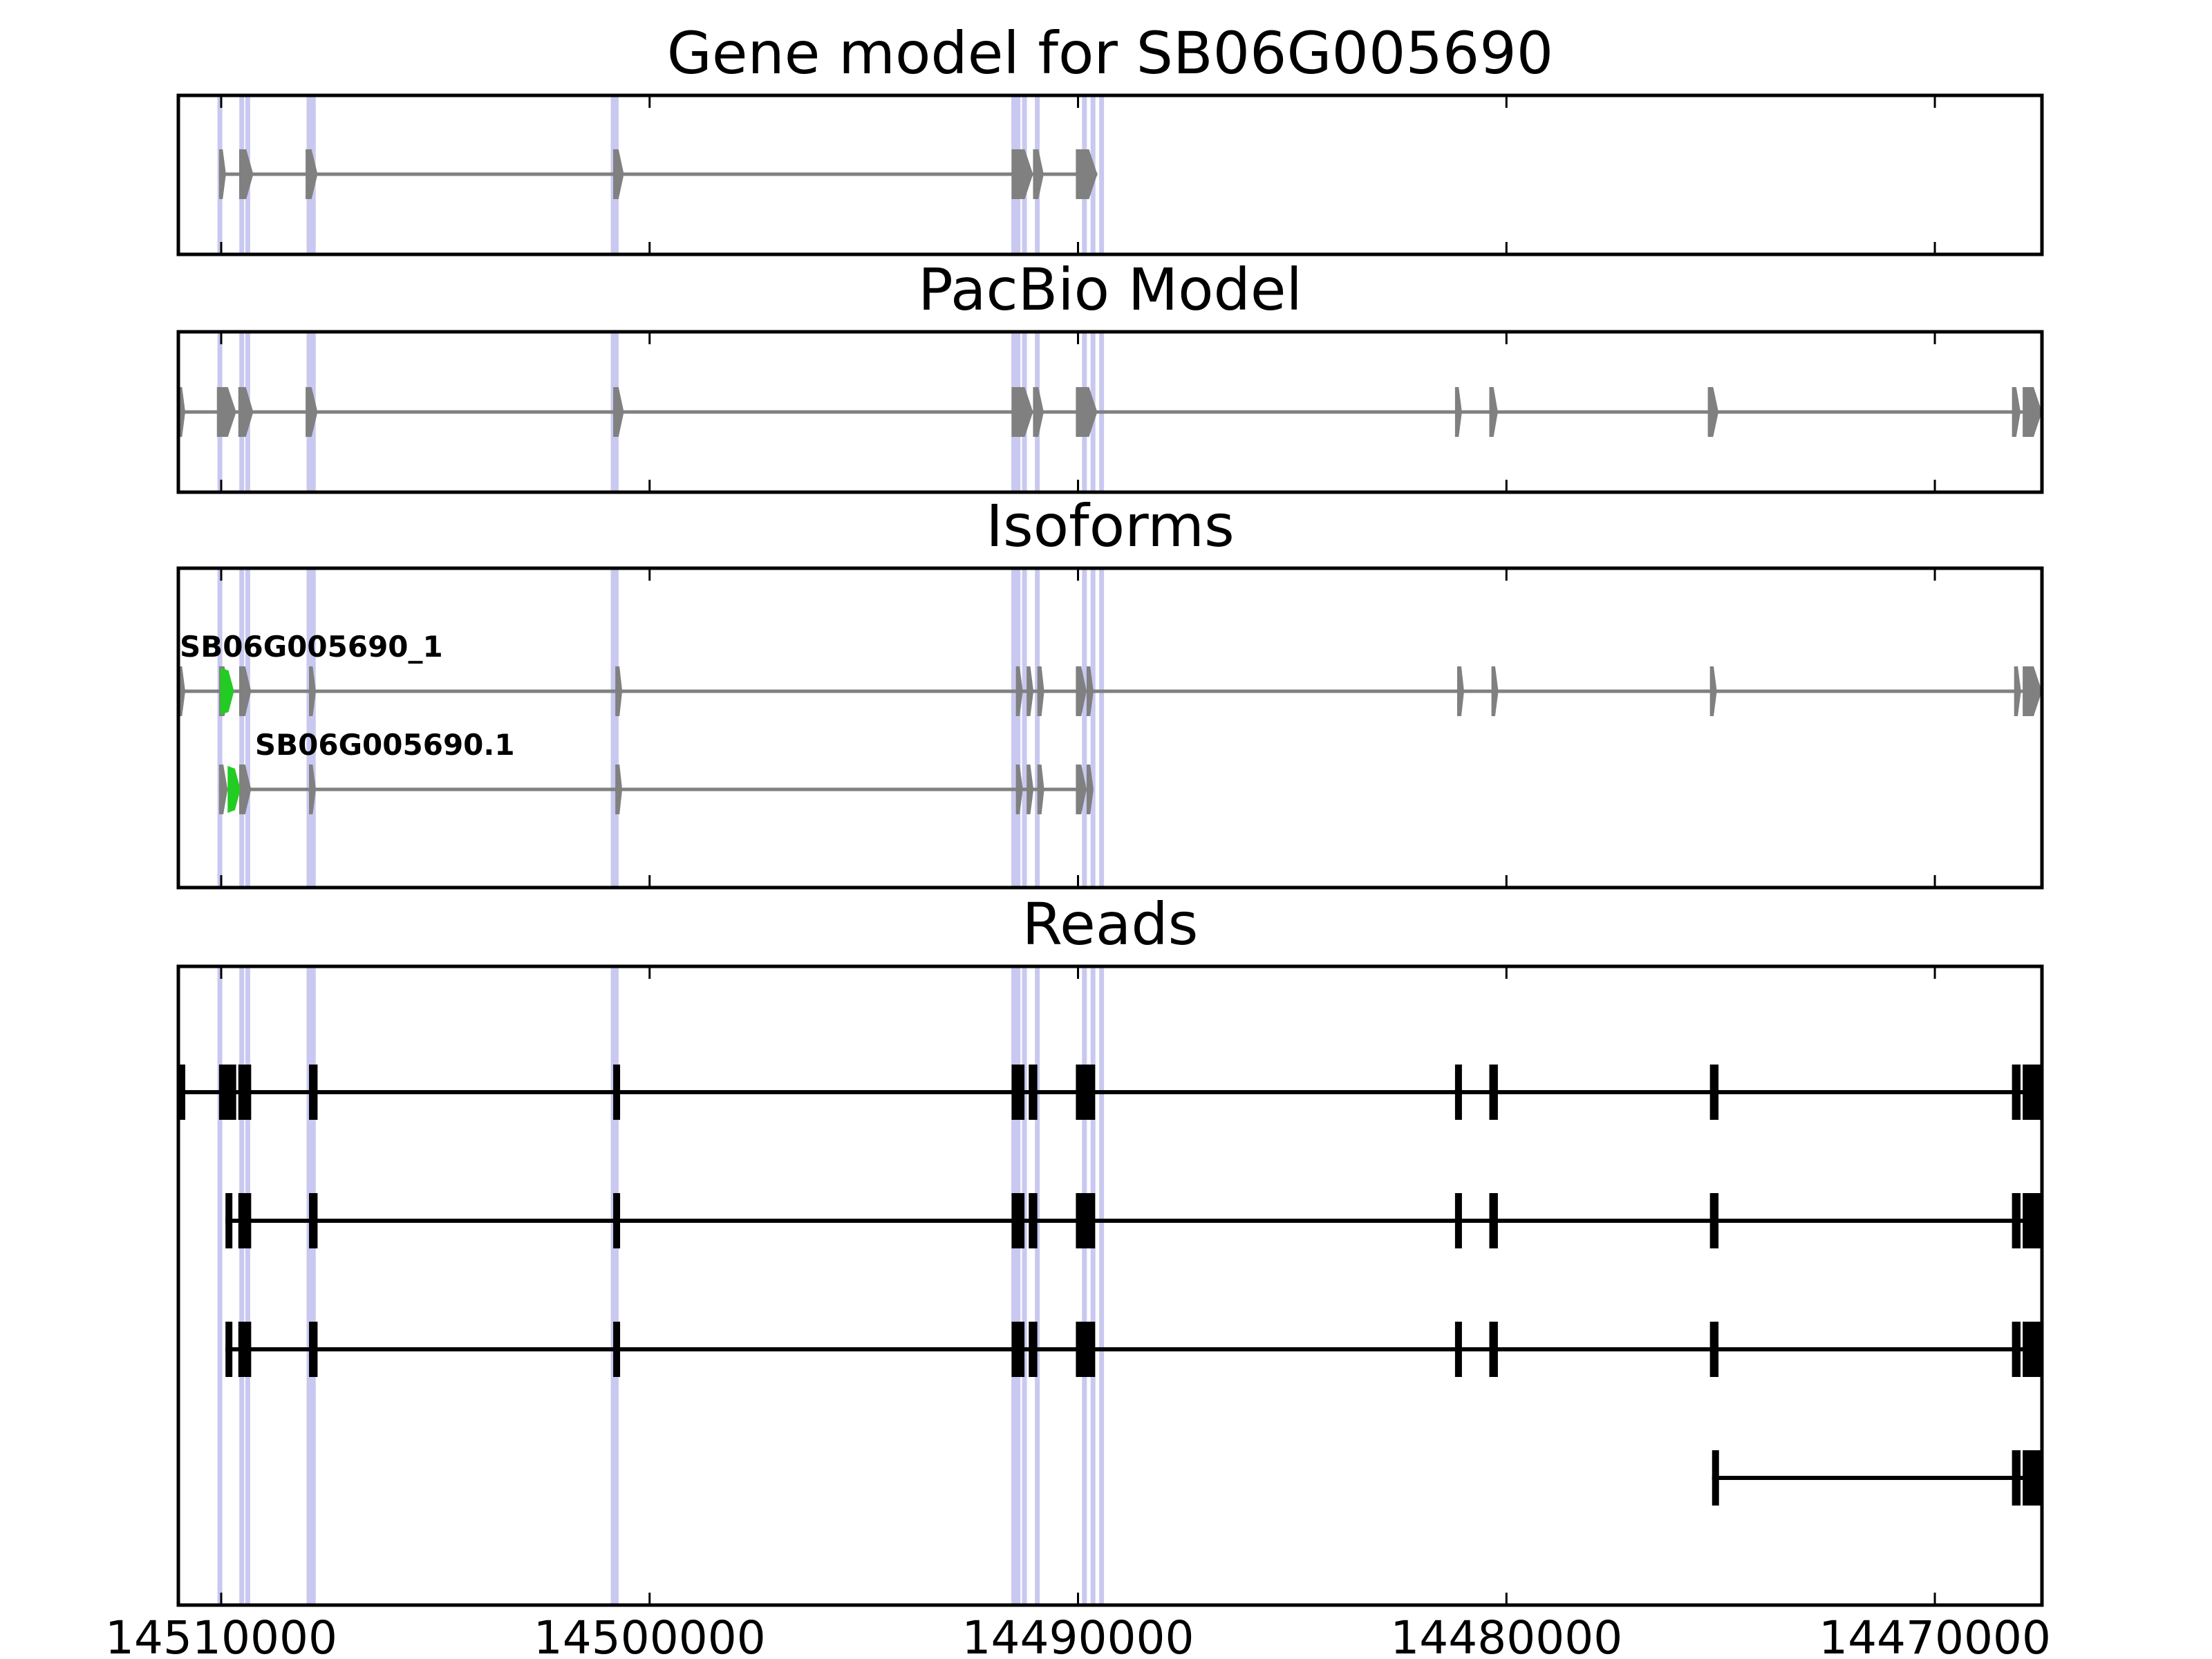 The image size is (2212, 1659). Describe the element at coordinates (1935, 1635) in the screenshot. I see `tick-label: 14470000` at that location.